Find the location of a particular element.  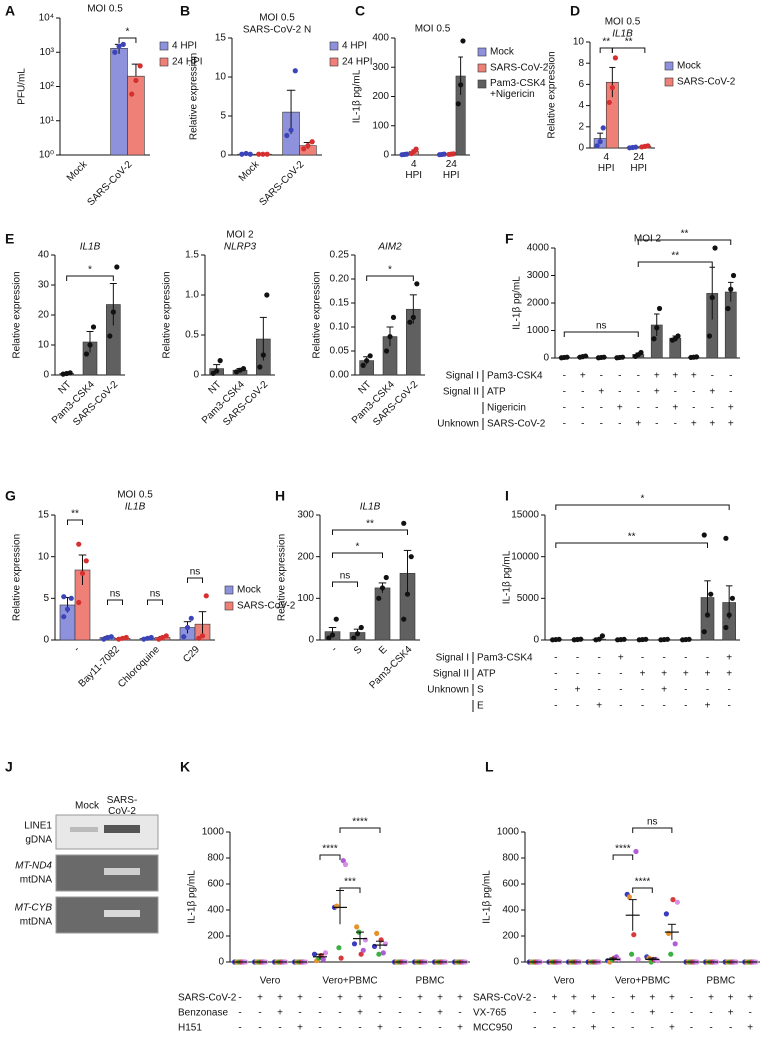

y-tick-label: 300 is located at coordinates (305, 515).